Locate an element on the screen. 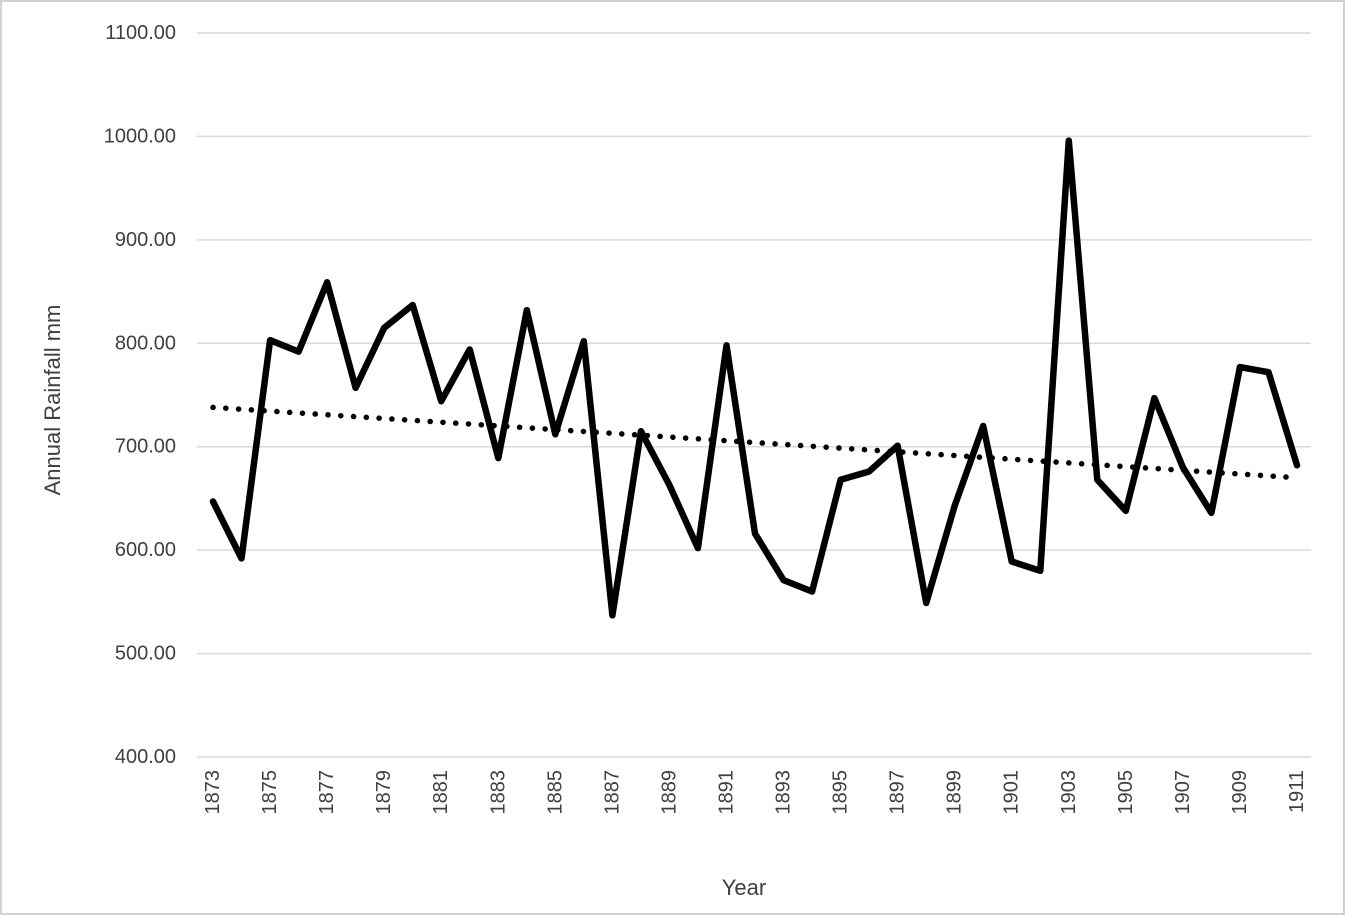  x-tick-label: 1889 is located at coordinates (669, 792).